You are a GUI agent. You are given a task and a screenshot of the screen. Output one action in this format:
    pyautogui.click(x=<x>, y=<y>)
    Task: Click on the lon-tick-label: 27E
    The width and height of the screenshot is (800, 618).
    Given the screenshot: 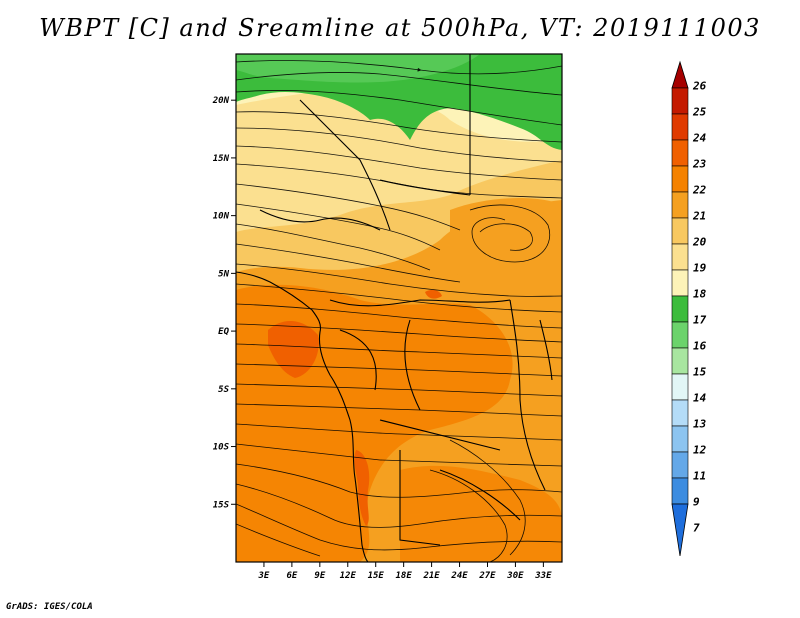 What is the action you would take?
    pyautogui.click(x=487, y=576)
    